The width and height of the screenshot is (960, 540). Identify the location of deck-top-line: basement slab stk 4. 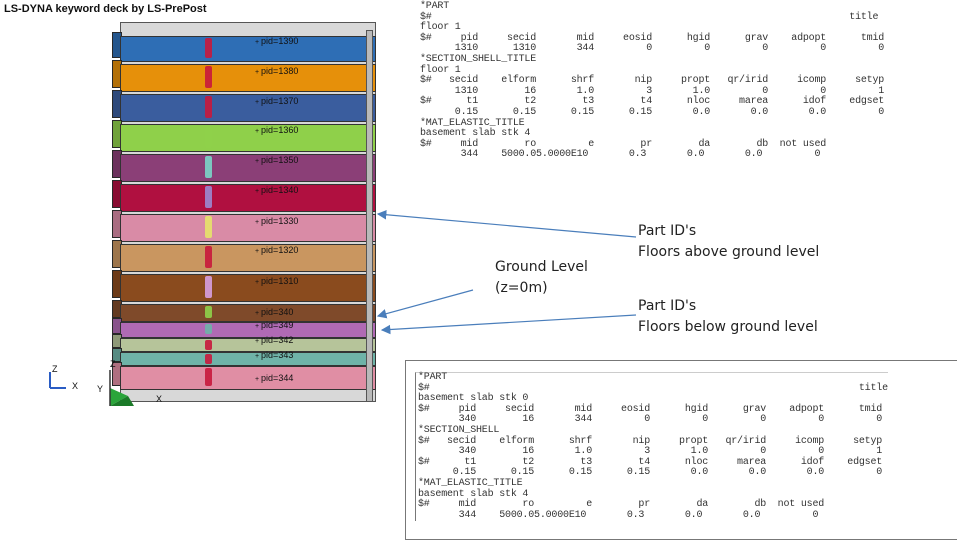
(475, 134).